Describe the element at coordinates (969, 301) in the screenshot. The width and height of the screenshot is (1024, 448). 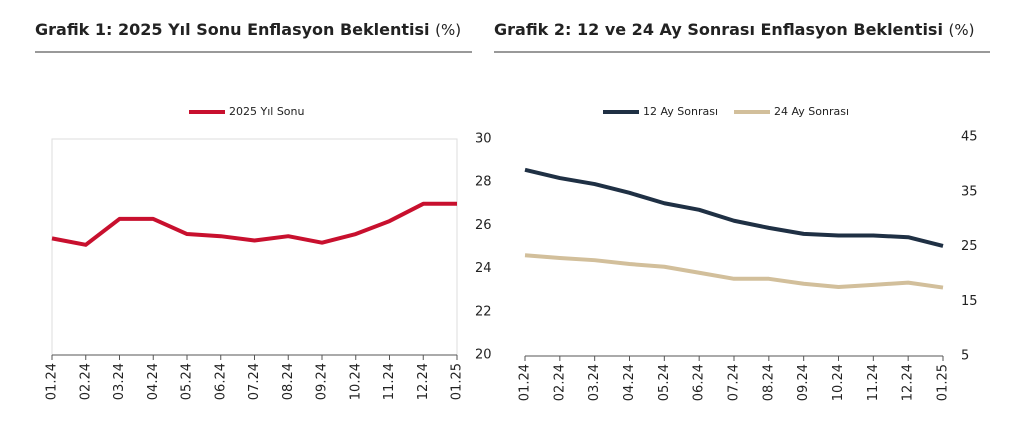
I see `y-tick-label: 15` at that location.